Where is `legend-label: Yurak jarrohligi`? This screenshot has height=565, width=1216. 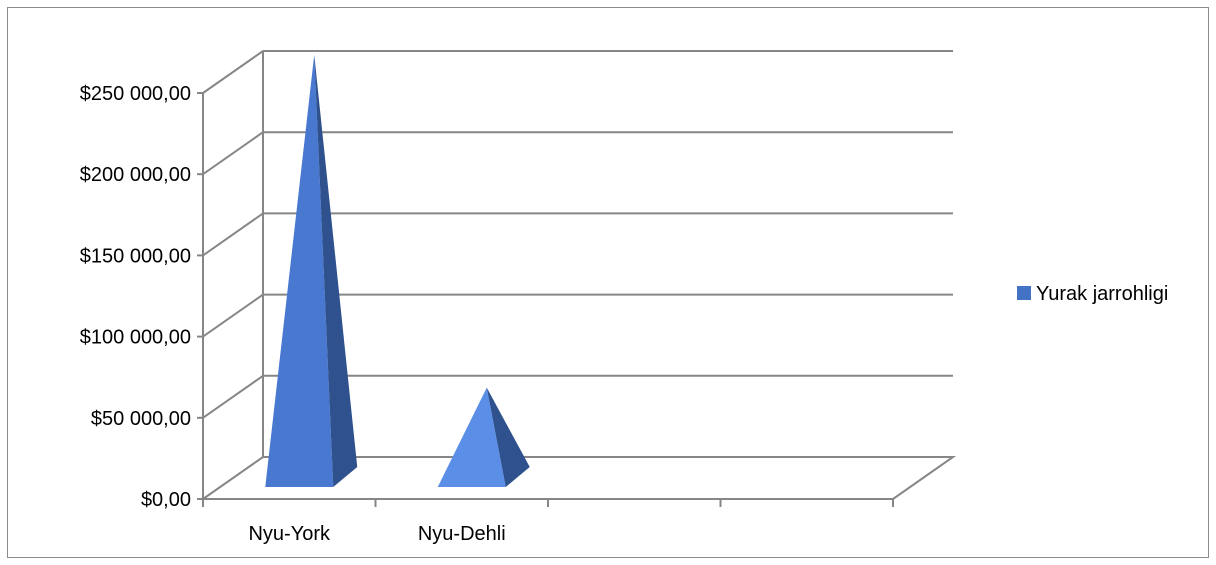
legend-label: Yurak jarrohligi is located at coordinates (1102, 294).